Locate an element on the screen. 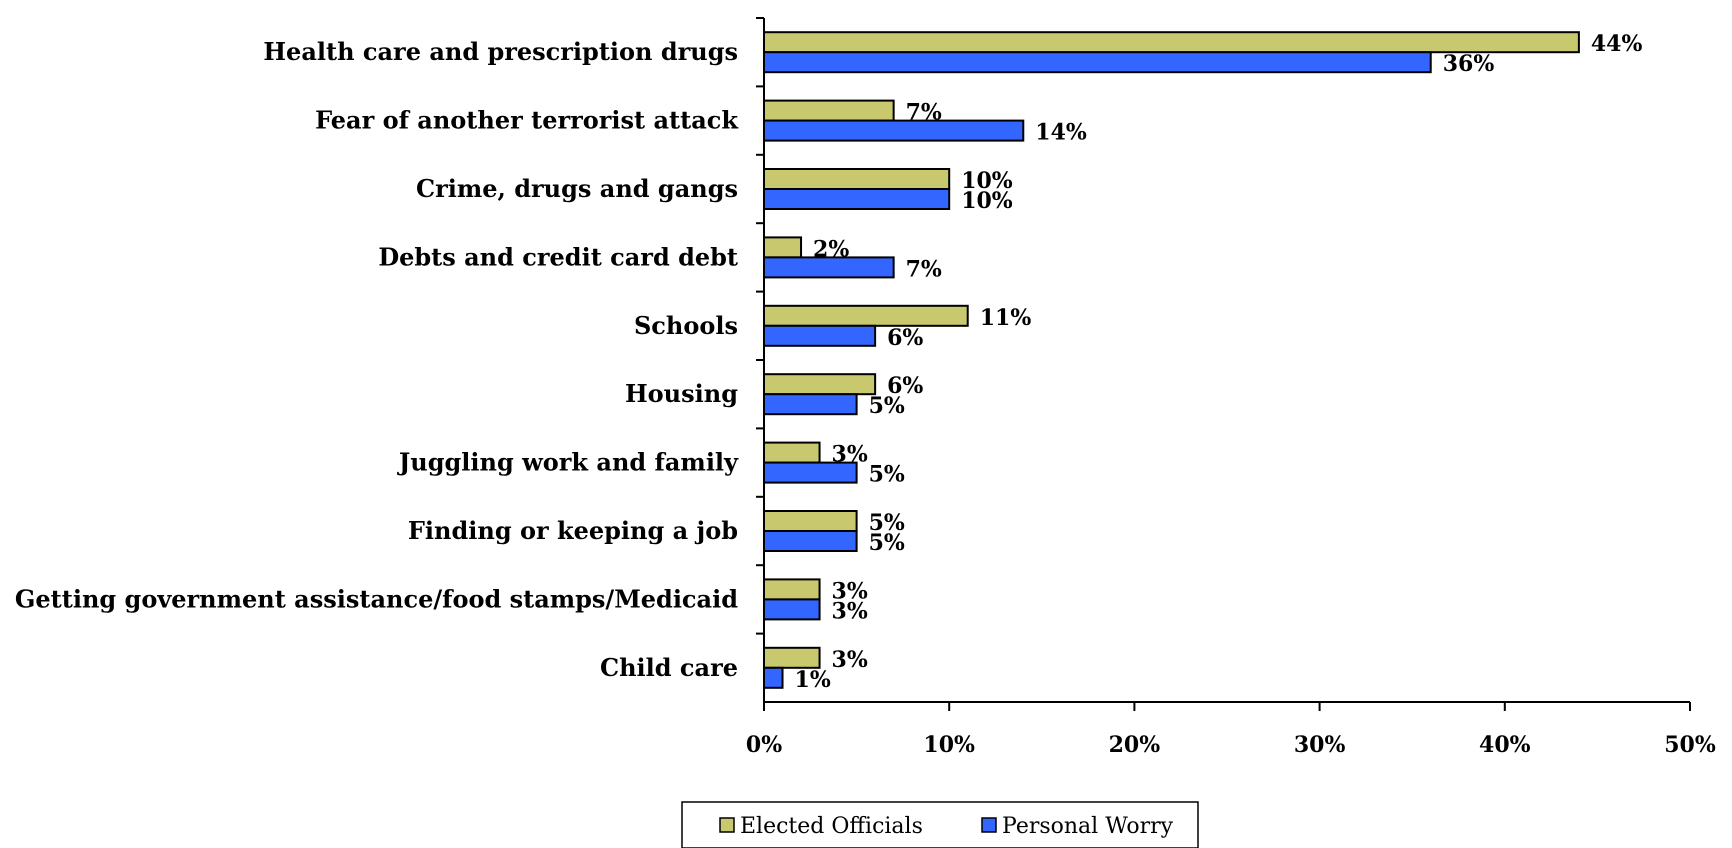  data-label: 2% is located at coordinates (831, 249).